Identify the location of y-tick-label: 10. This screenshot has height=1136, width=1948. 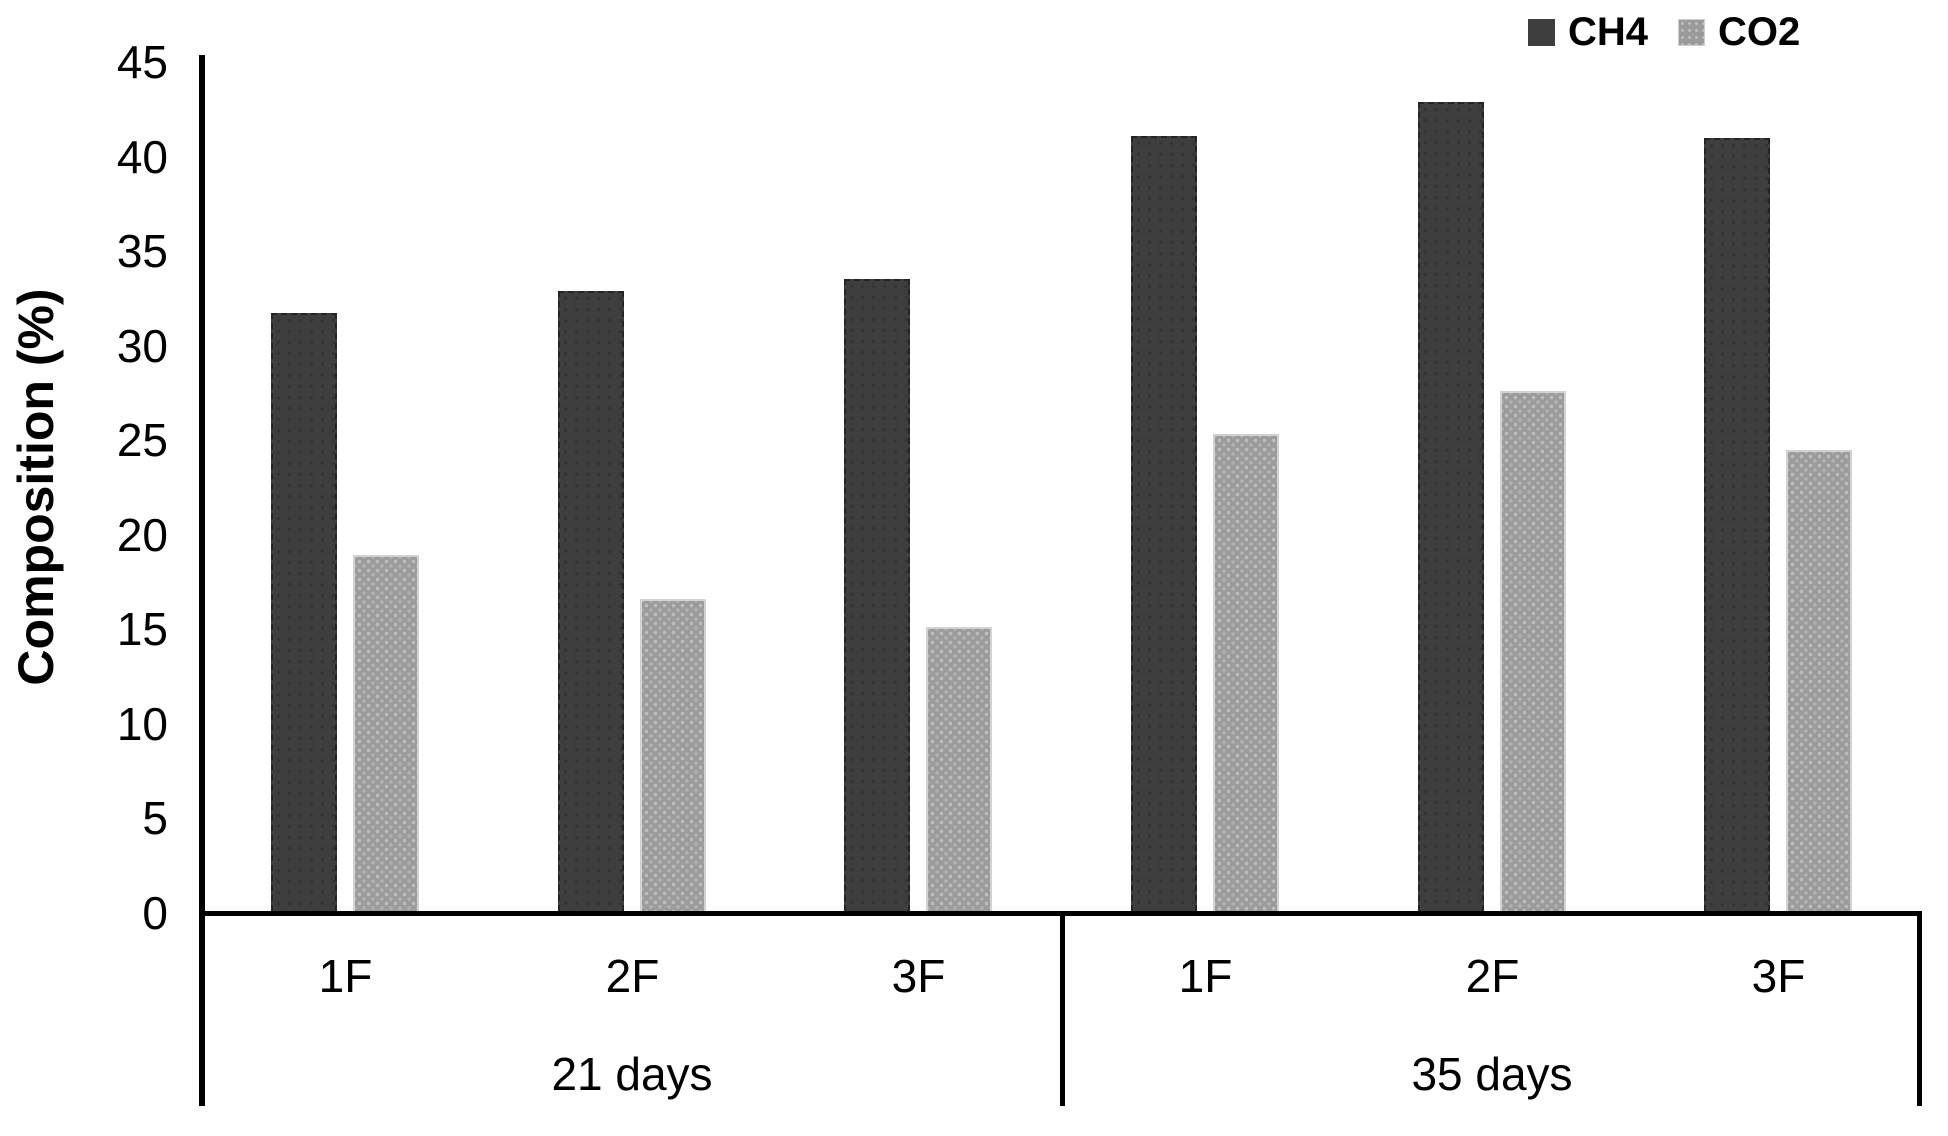
(142, 723).